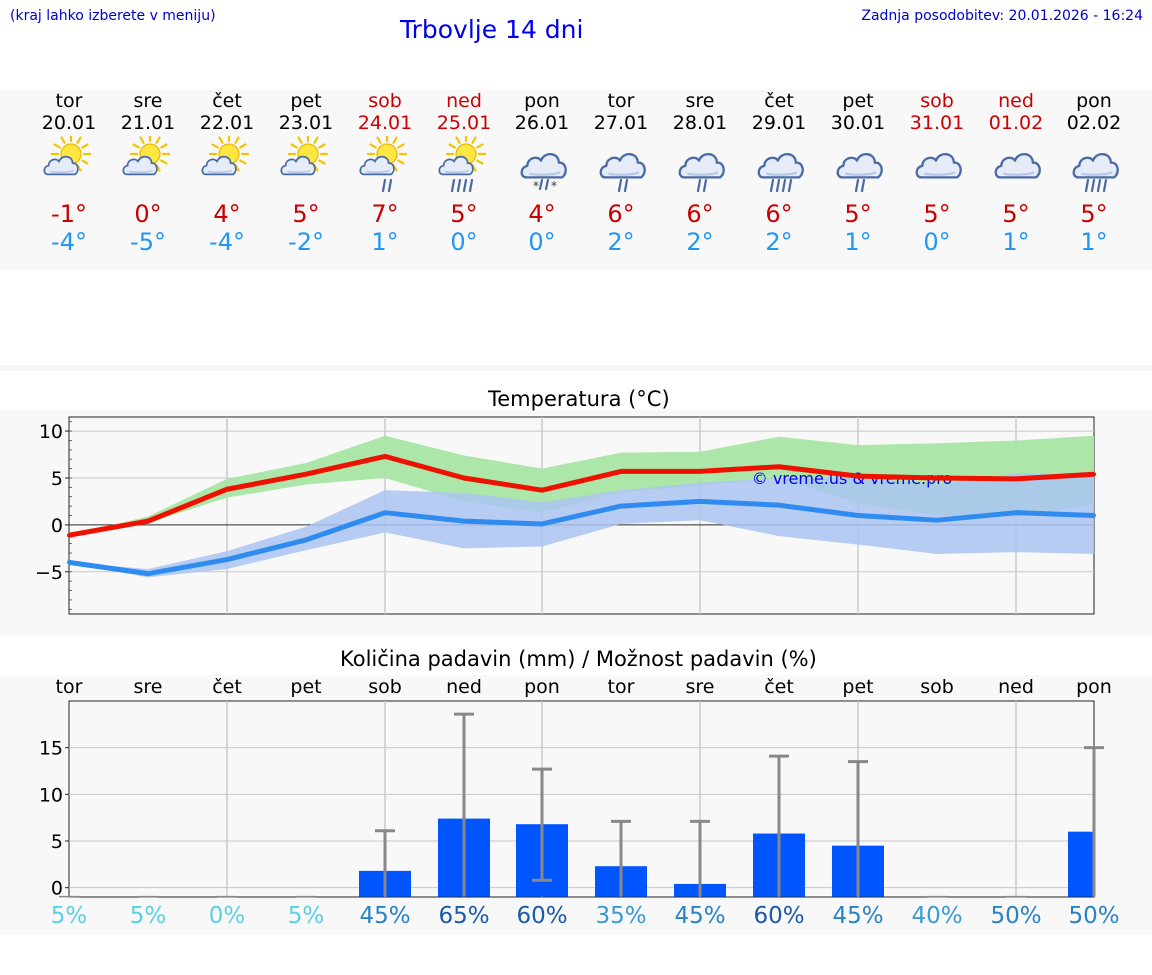  What do you see at coordinates (780, 172) in the screenshot?
I see `cloud-heavy-rain-icon` at bounding box center [780, 172].